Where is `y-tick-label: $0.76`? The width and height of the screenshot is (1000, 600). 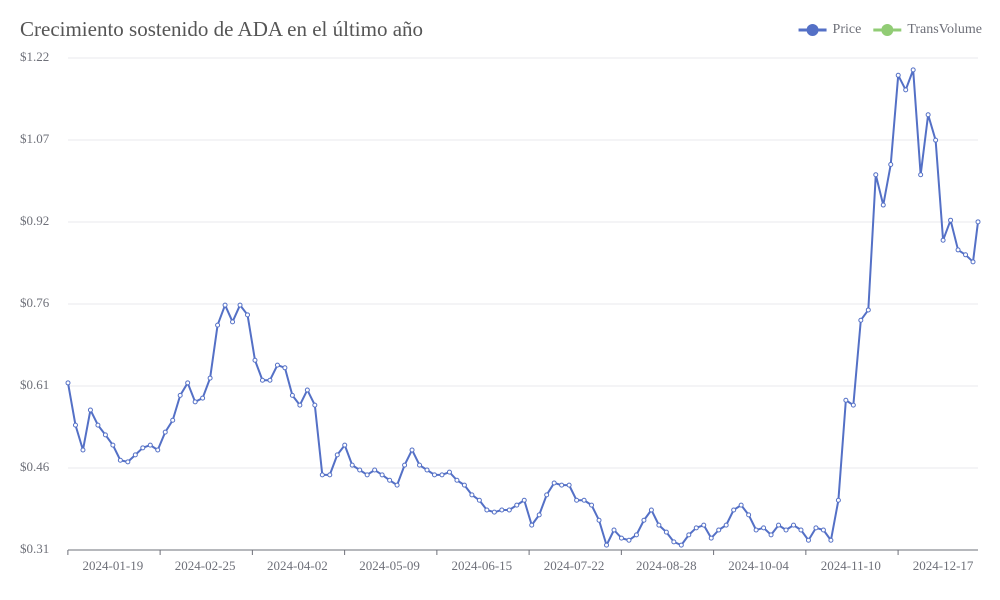 y-tick-label: $0.76 is located at coordinates (35, 302).